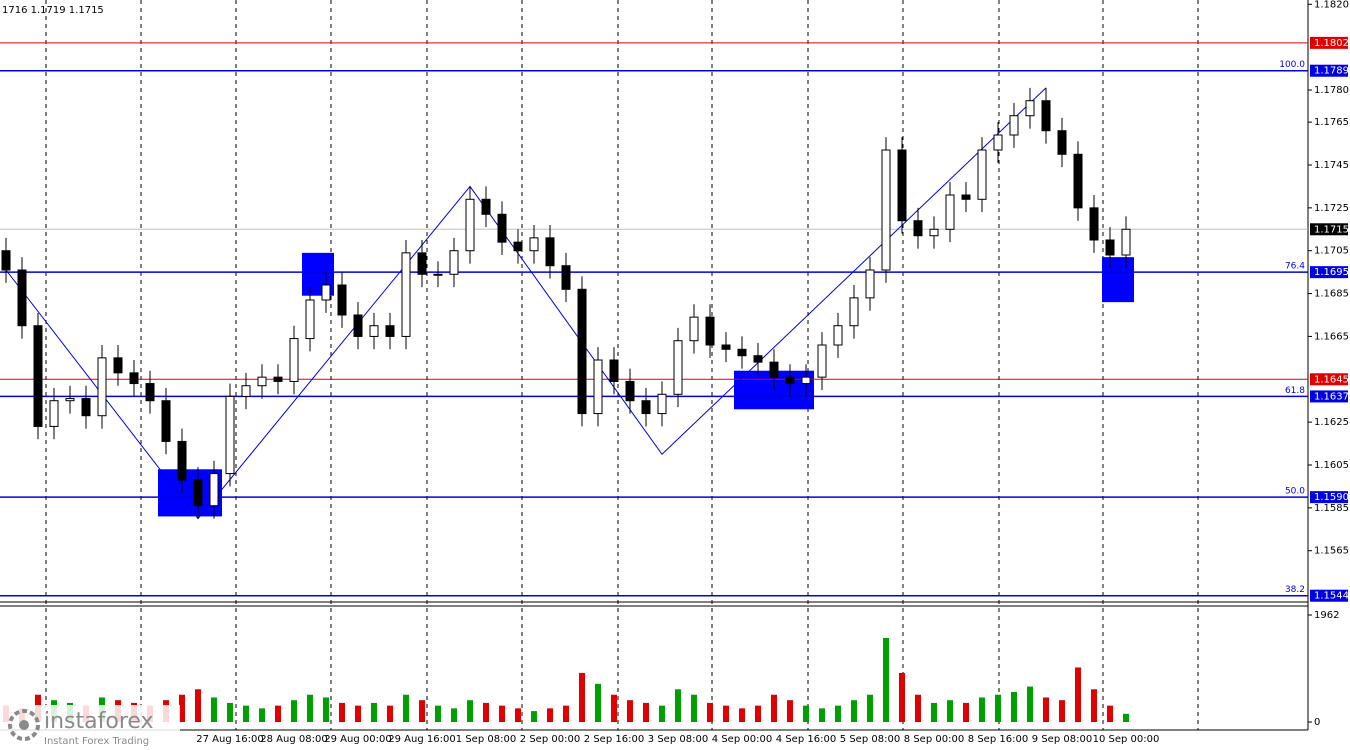 This screenshot has height=750, width=1350. What do you see at coordinates (229, 739) in the screenshot?
I see `x-tick-label: 27 Aug 16:00` at bounding box center [229, 739].